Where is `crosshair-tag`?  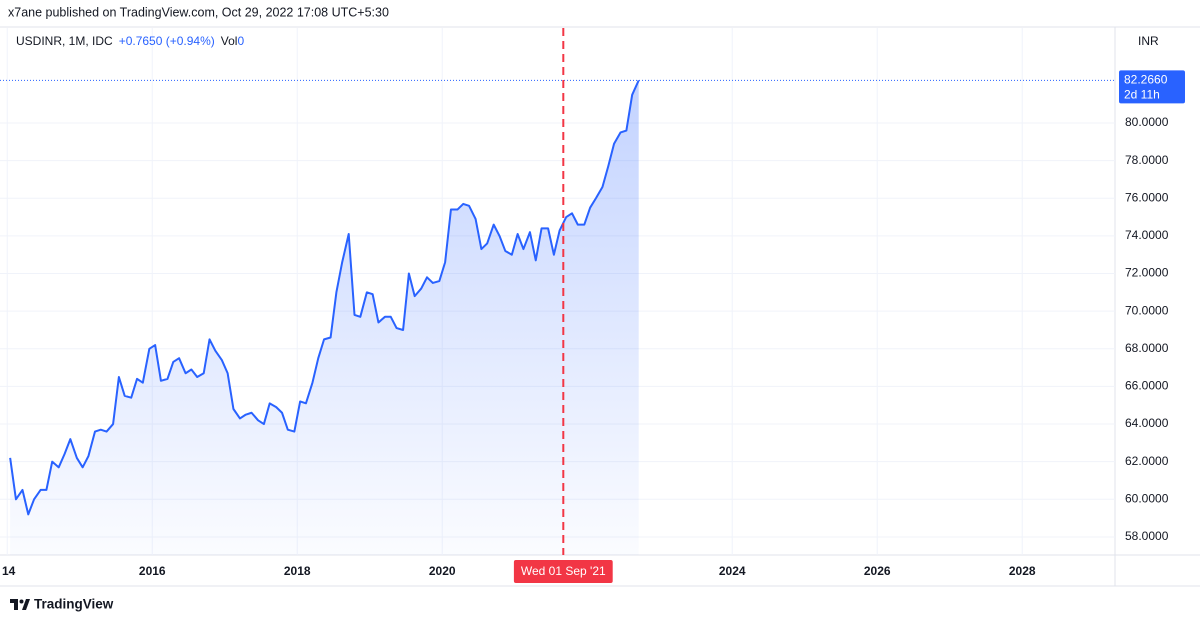
crosshair-tag is located at coordinates (563, 571).